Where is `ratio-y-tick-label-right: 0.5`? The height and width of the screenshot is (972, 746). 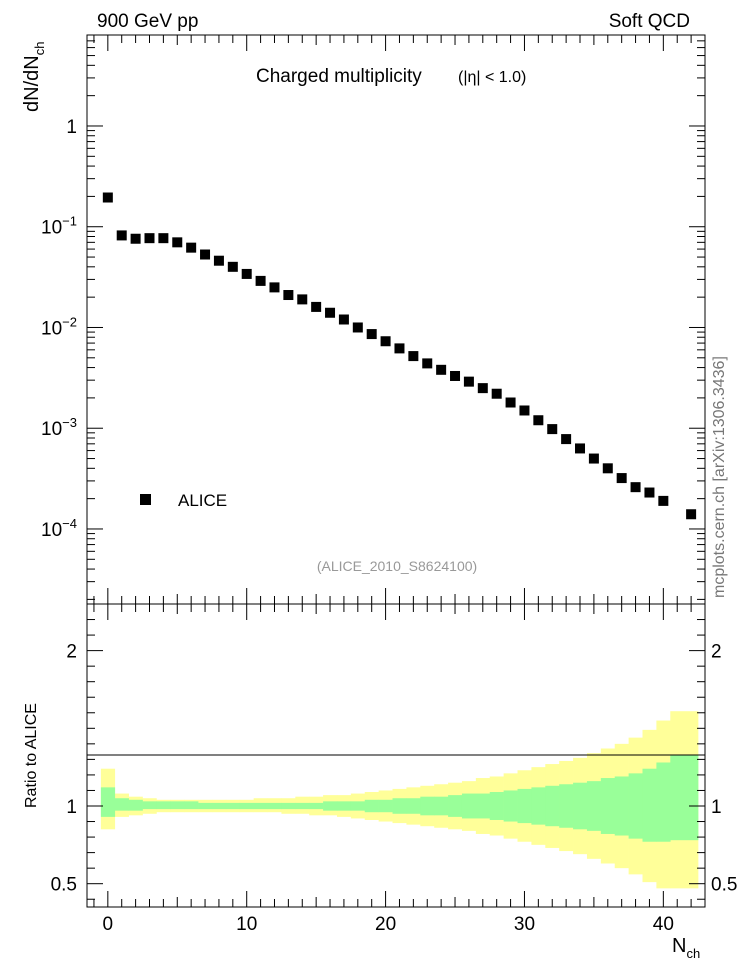
ratio-y-tick-label-right: 0.5 is located at coordinates (724, 885).